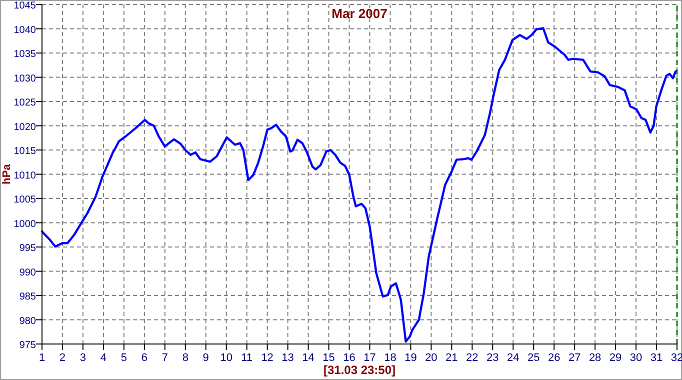 The image size is (682, 380). I want to click on x-tick-label: 7, so click(165, 358).